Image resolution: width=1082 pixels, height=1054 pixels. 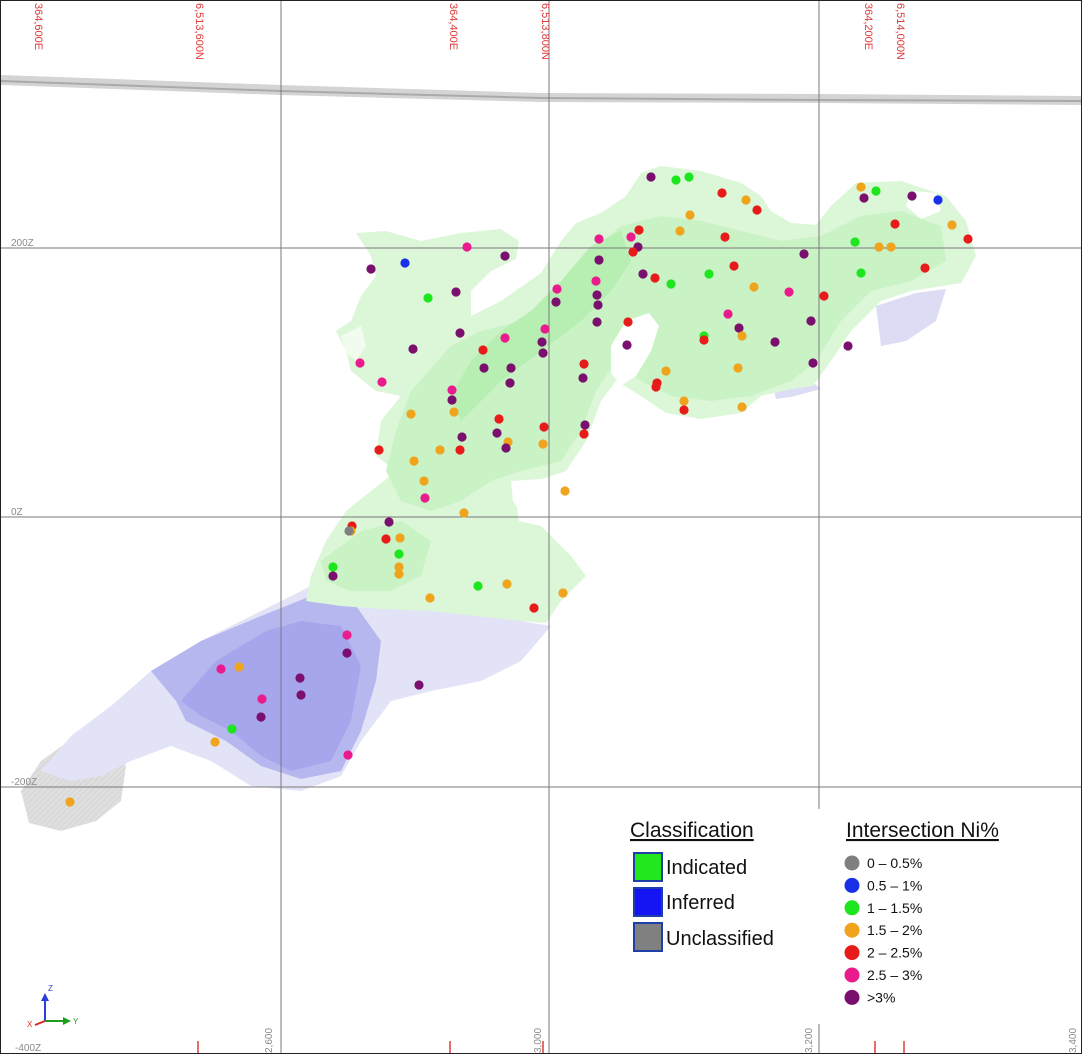 What do you see at coordinates (706, 868) in the screenshot?
I see `indicated-label: Indicated` at bounding box center [706, 868].